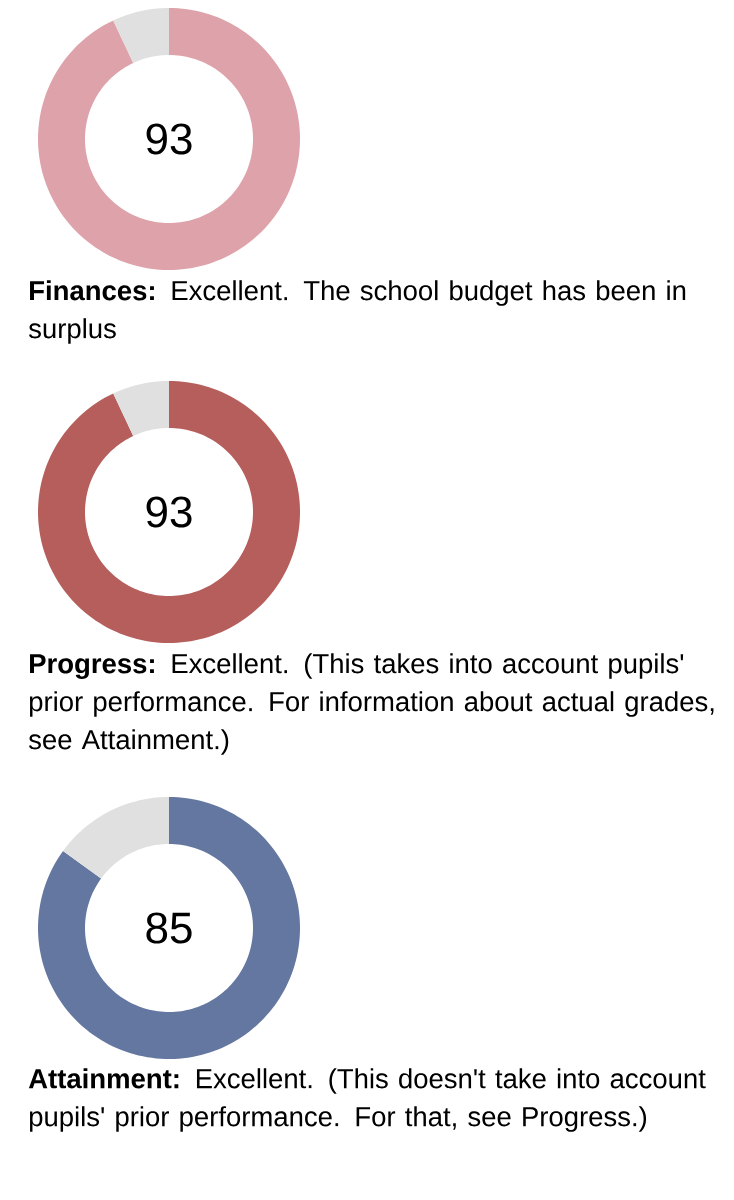  What do you see at coordinates (357, 312) in the screenshot?
I see `text: Finances: Excellent. The school budget has been in surplus` at bounding box center [357, 312].